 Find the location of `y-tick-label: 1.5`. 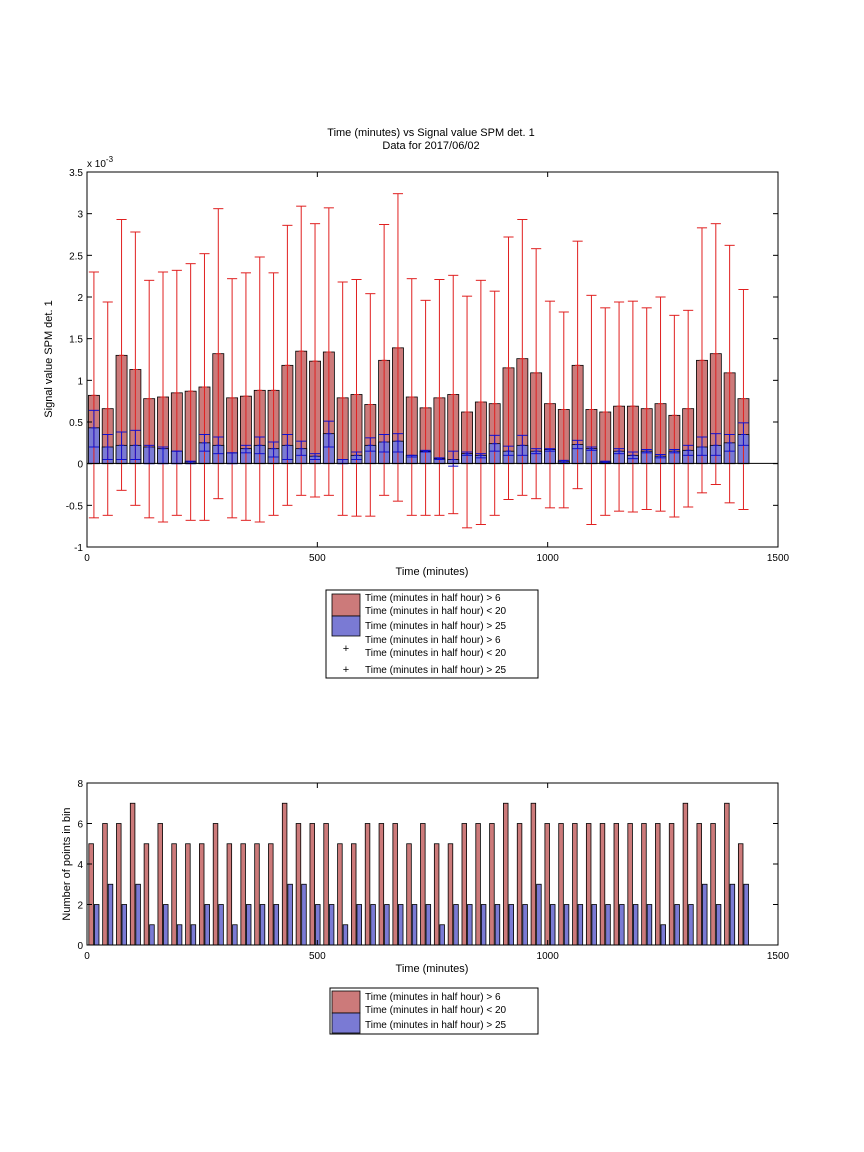

y-tick-label: 1.5 is located at coordinates (76, 340).